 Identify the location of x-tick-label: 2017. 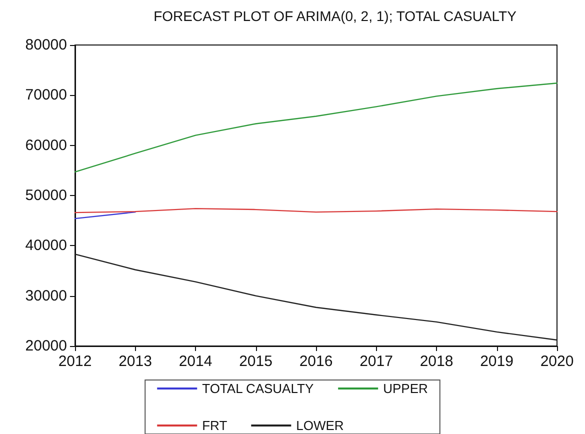
(376, 361).